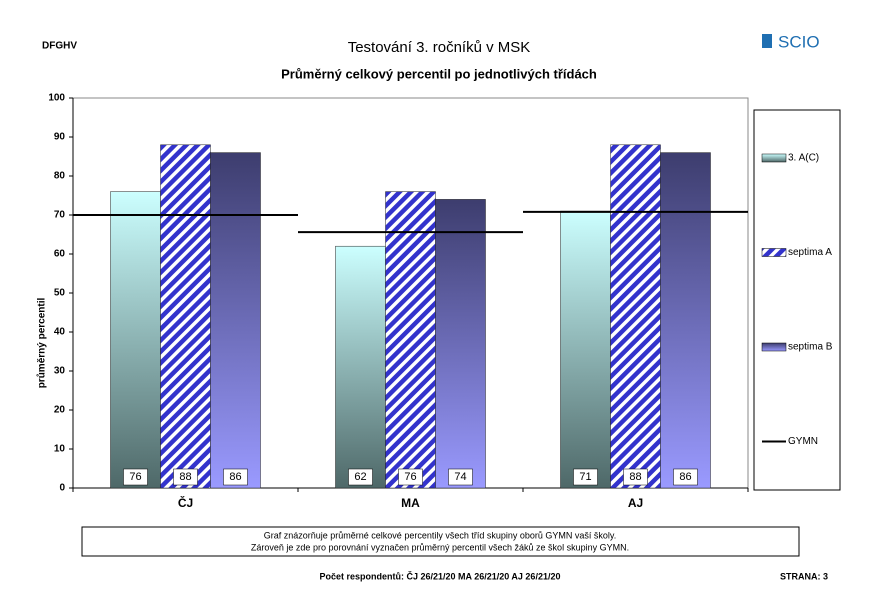 This screenshot has height=605, width=878. Describe the element at coordinates (42, 342) in the screenshot. I see `y-axis-label: průměrný percentil` at that location.